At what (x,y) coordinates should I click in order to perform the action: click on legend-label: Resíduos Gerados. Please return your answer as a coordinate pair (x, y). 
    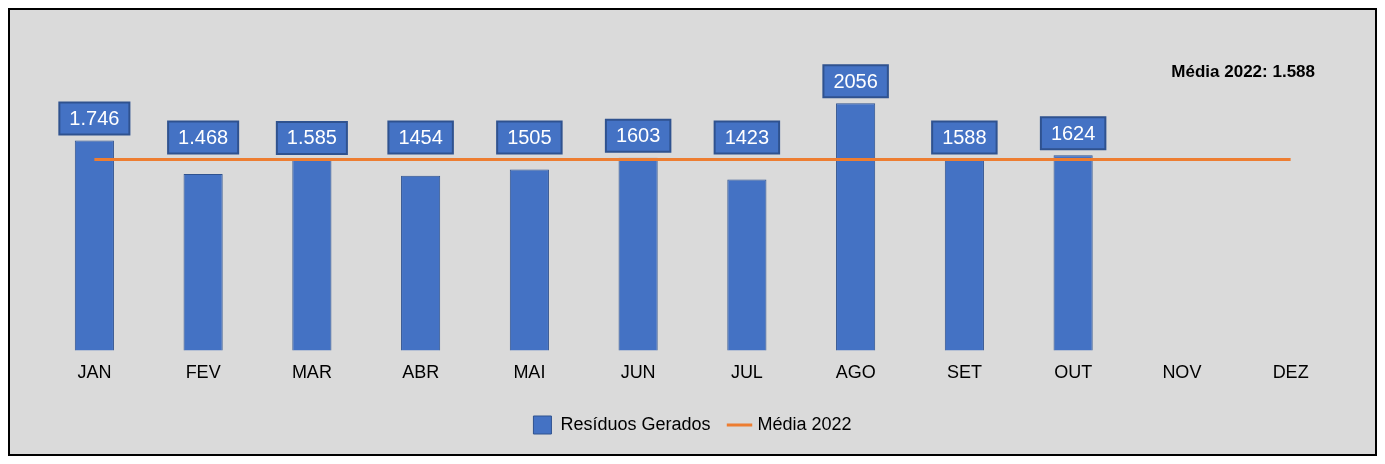
    Looking at the image, I should click on (635, 423).